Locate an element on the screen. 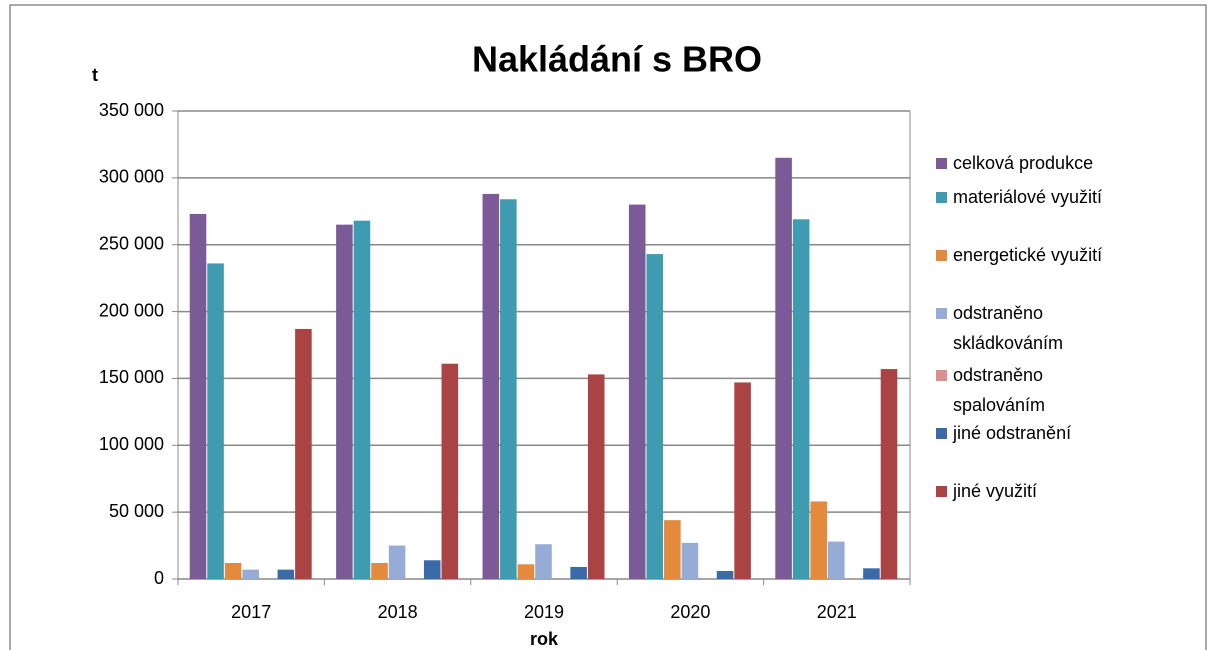  y-tick-label: 50 000 is located at coordinates (136, 511).